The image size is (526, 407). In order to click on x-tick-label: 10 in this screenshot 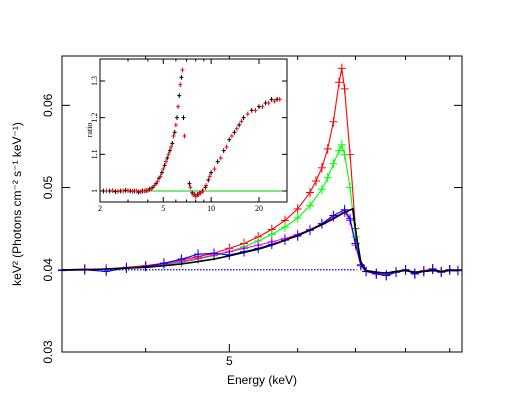, I will do `click(211, 208)`.